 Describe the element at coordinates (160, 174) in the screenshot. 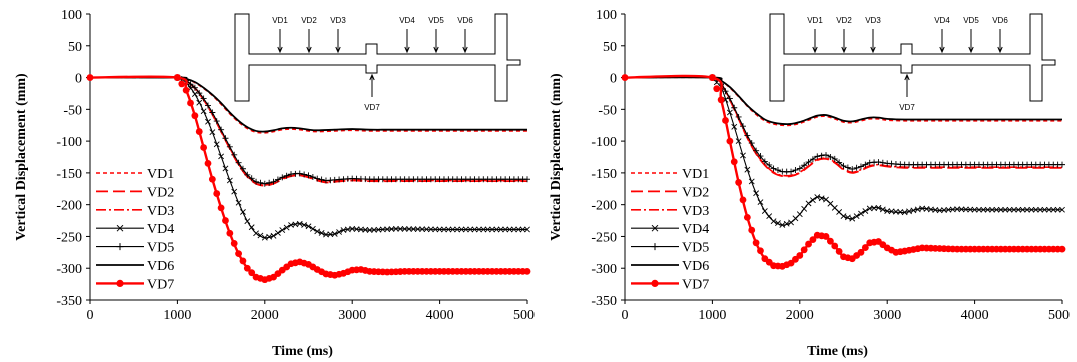

I see `legend-label-vd1: VD1` at that location.